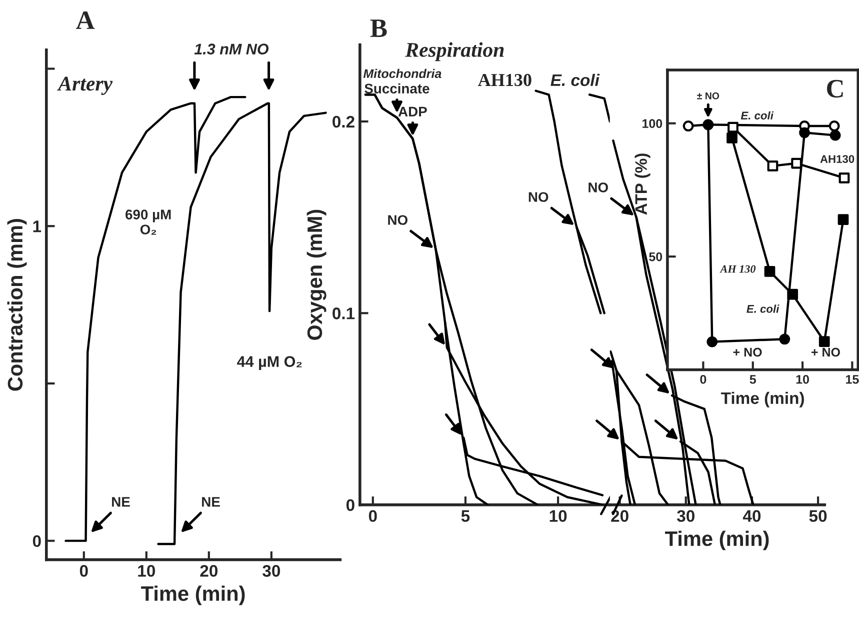 The width and height of the screenshot is (859, 631). What do you see at coordinates (751, 516) in the screenshot?
I see `x-tick-label: 40` at bounding box center [751, 516].